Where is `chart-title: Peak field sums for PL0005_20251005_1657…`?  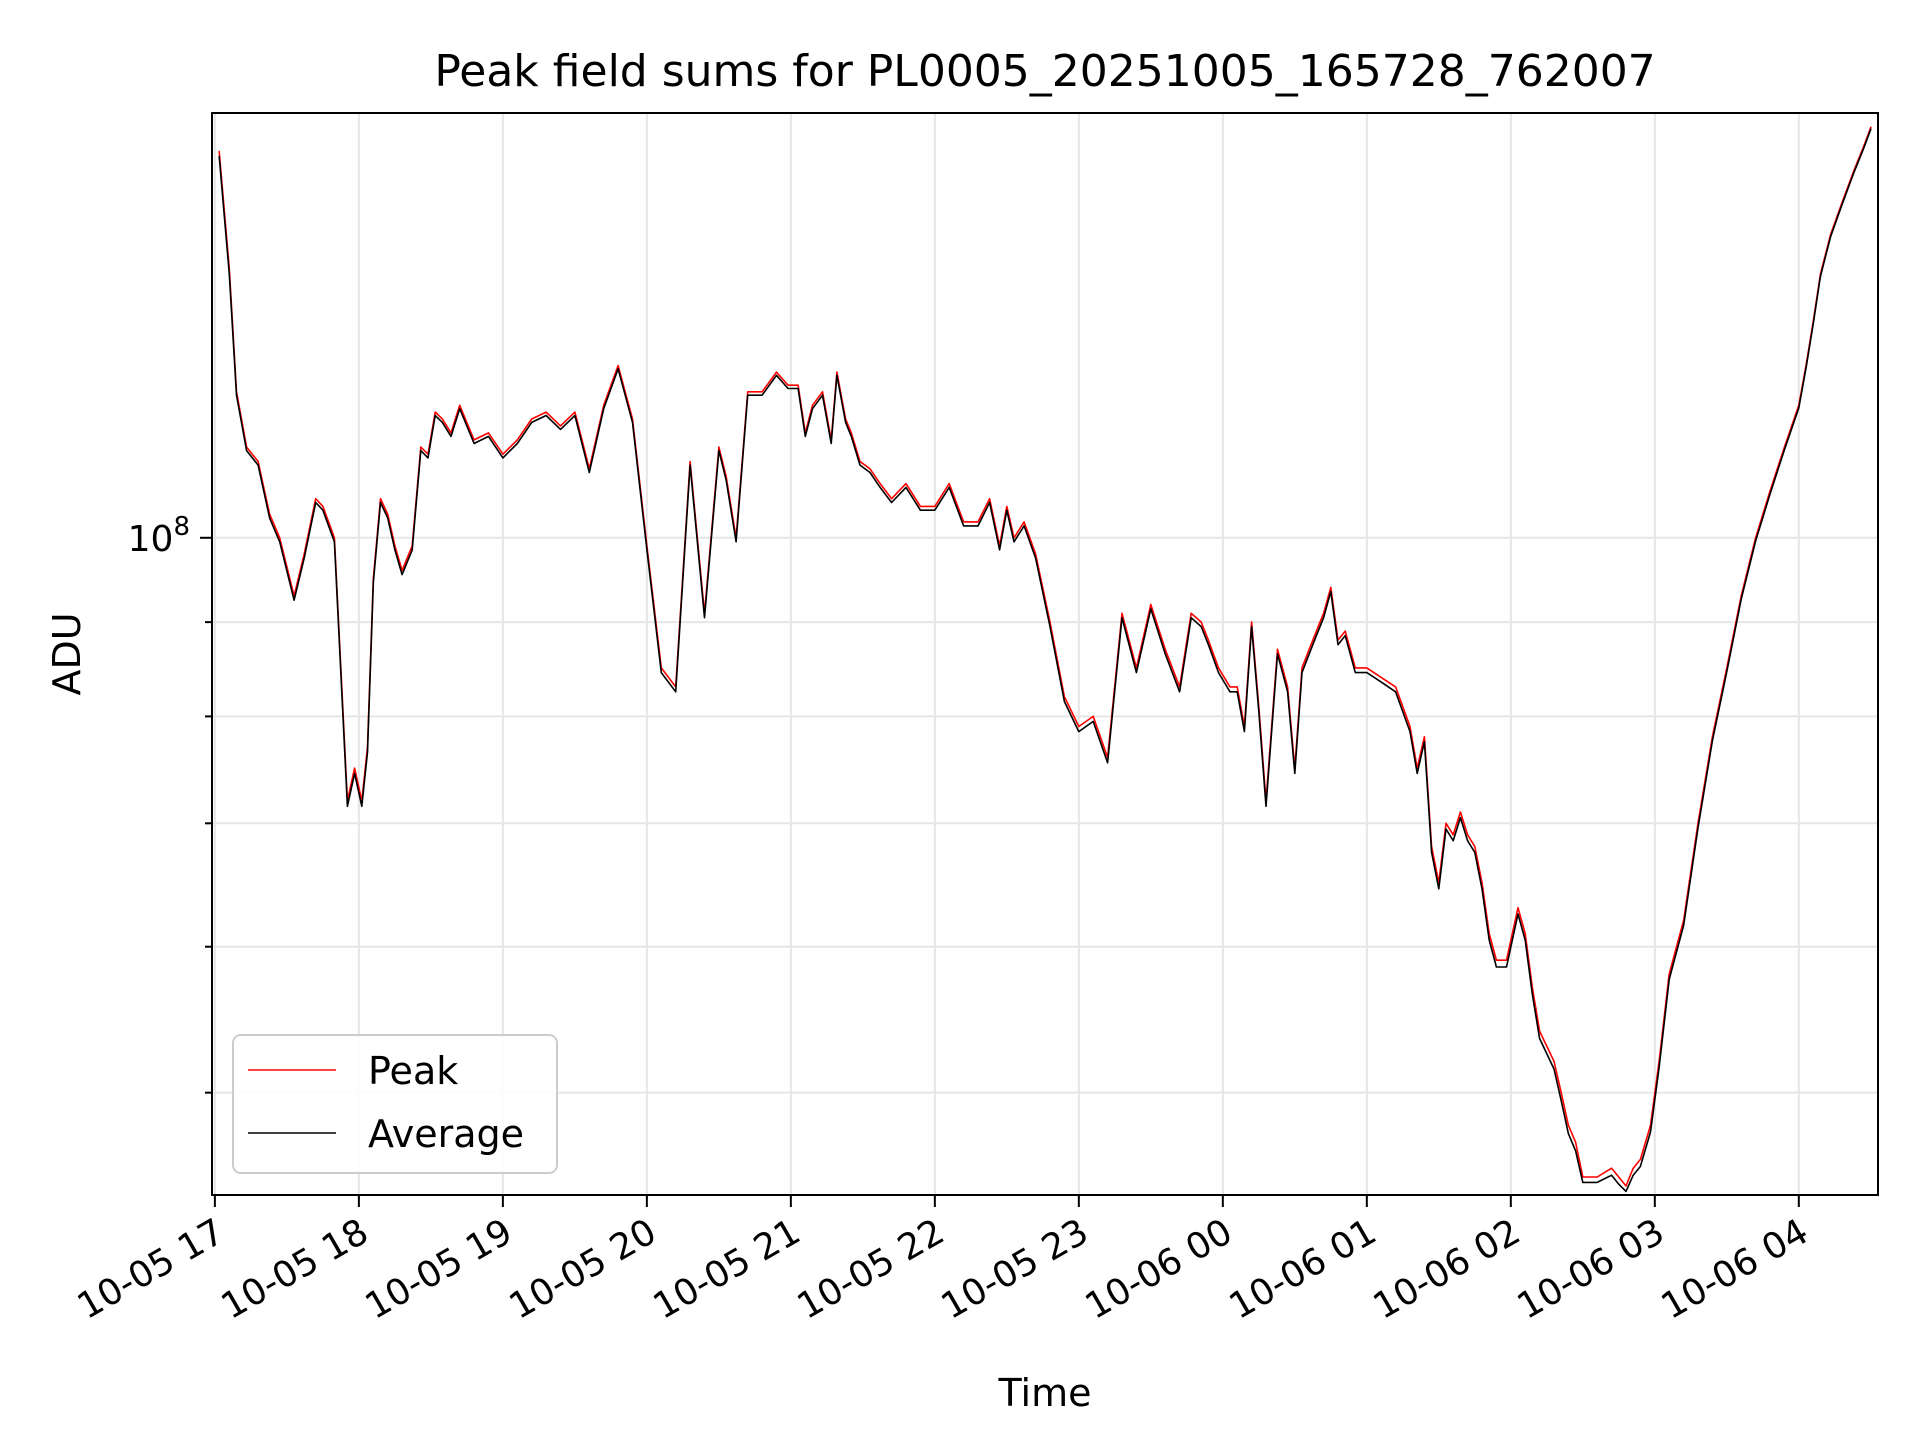
chart-title: Peak field sums for PL0005_20251005_1657… is located at coordinates (1044, 71).